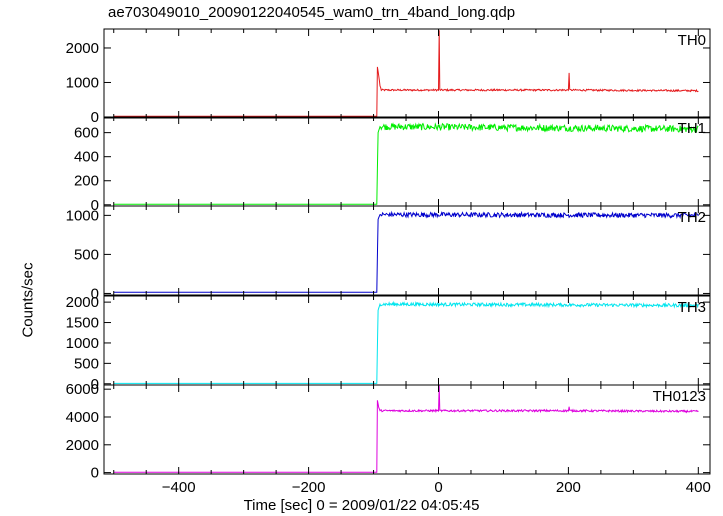  Describe the element at coordinates (692, 128) in the screenshot. I see `panel-label-th1: TH1` at that location.